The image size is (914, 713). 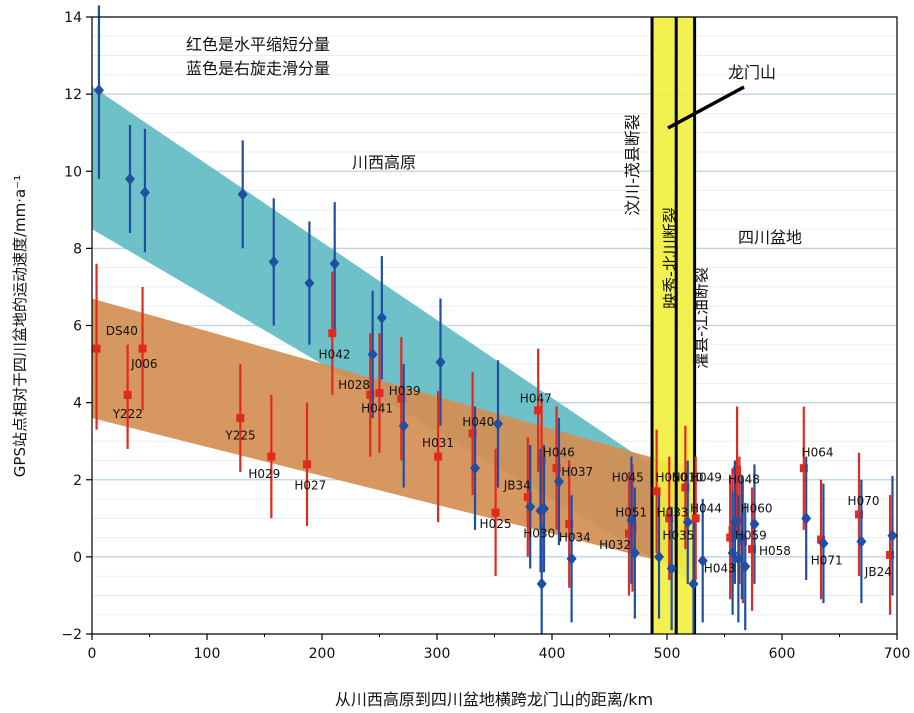 I want to click on station-label: H035, so click(x=678, y=536).